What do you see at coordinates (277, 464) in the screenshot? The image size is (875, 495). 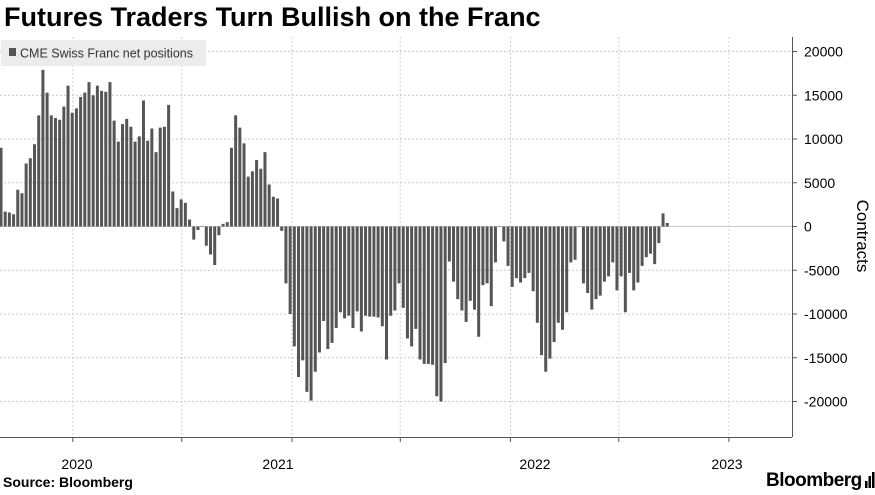 I see `x-tick-label: 2021` at bounding box center [277, 464].